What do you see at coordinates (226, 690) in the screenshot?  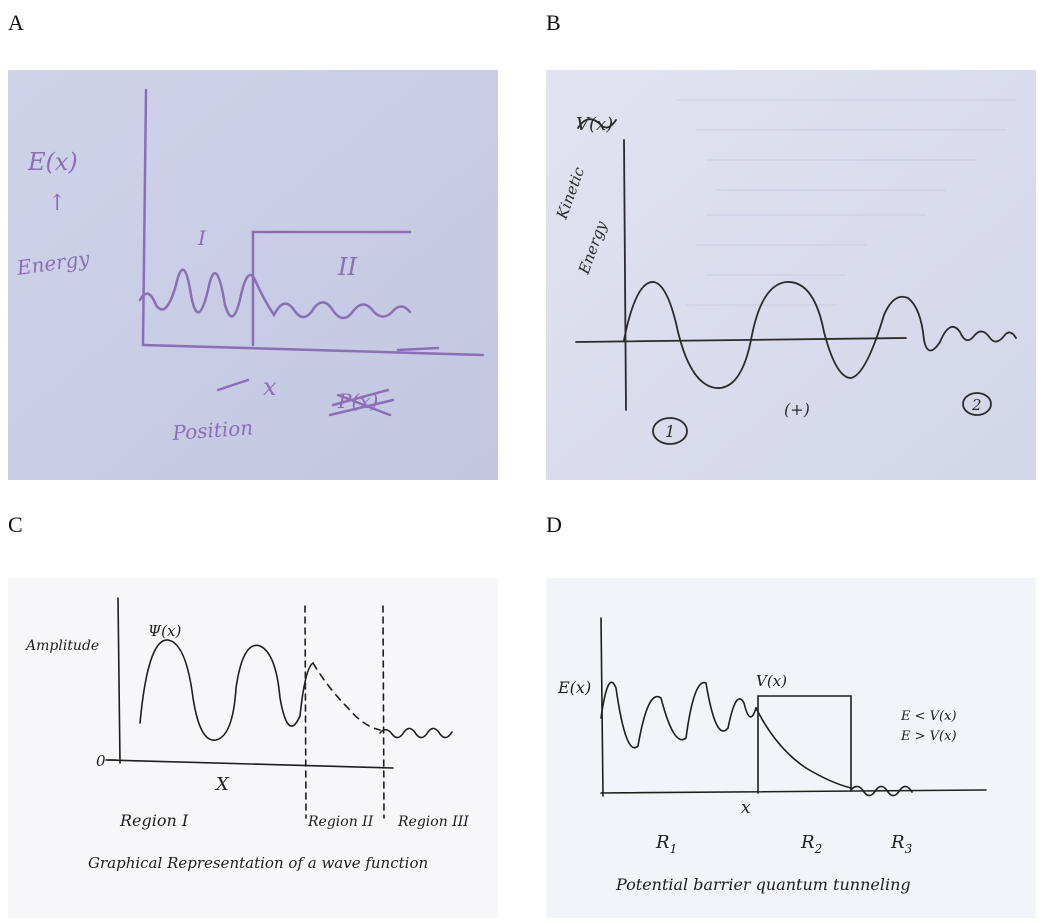 I see `c-wave` at bounding box center [226, 690].